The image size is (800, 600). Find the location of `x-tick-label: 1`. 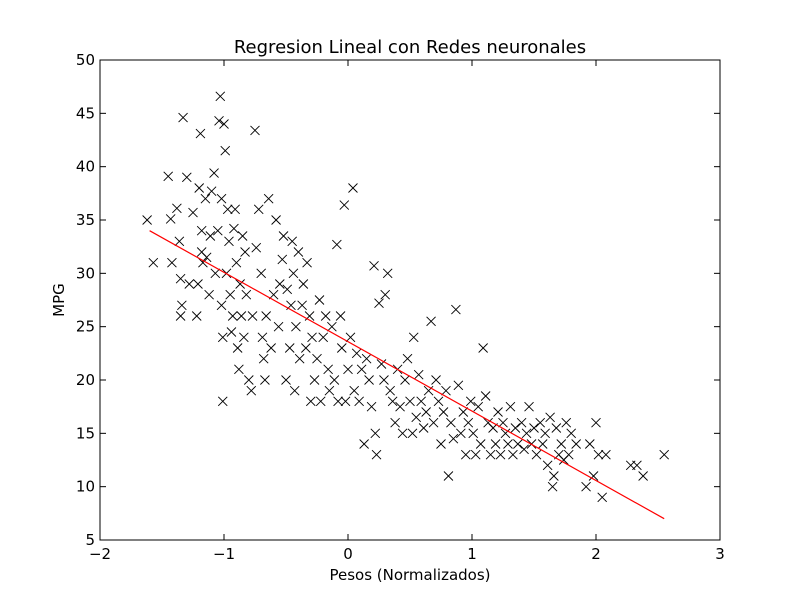

x-tick-label: 1 is located at coordinates (472, 554).